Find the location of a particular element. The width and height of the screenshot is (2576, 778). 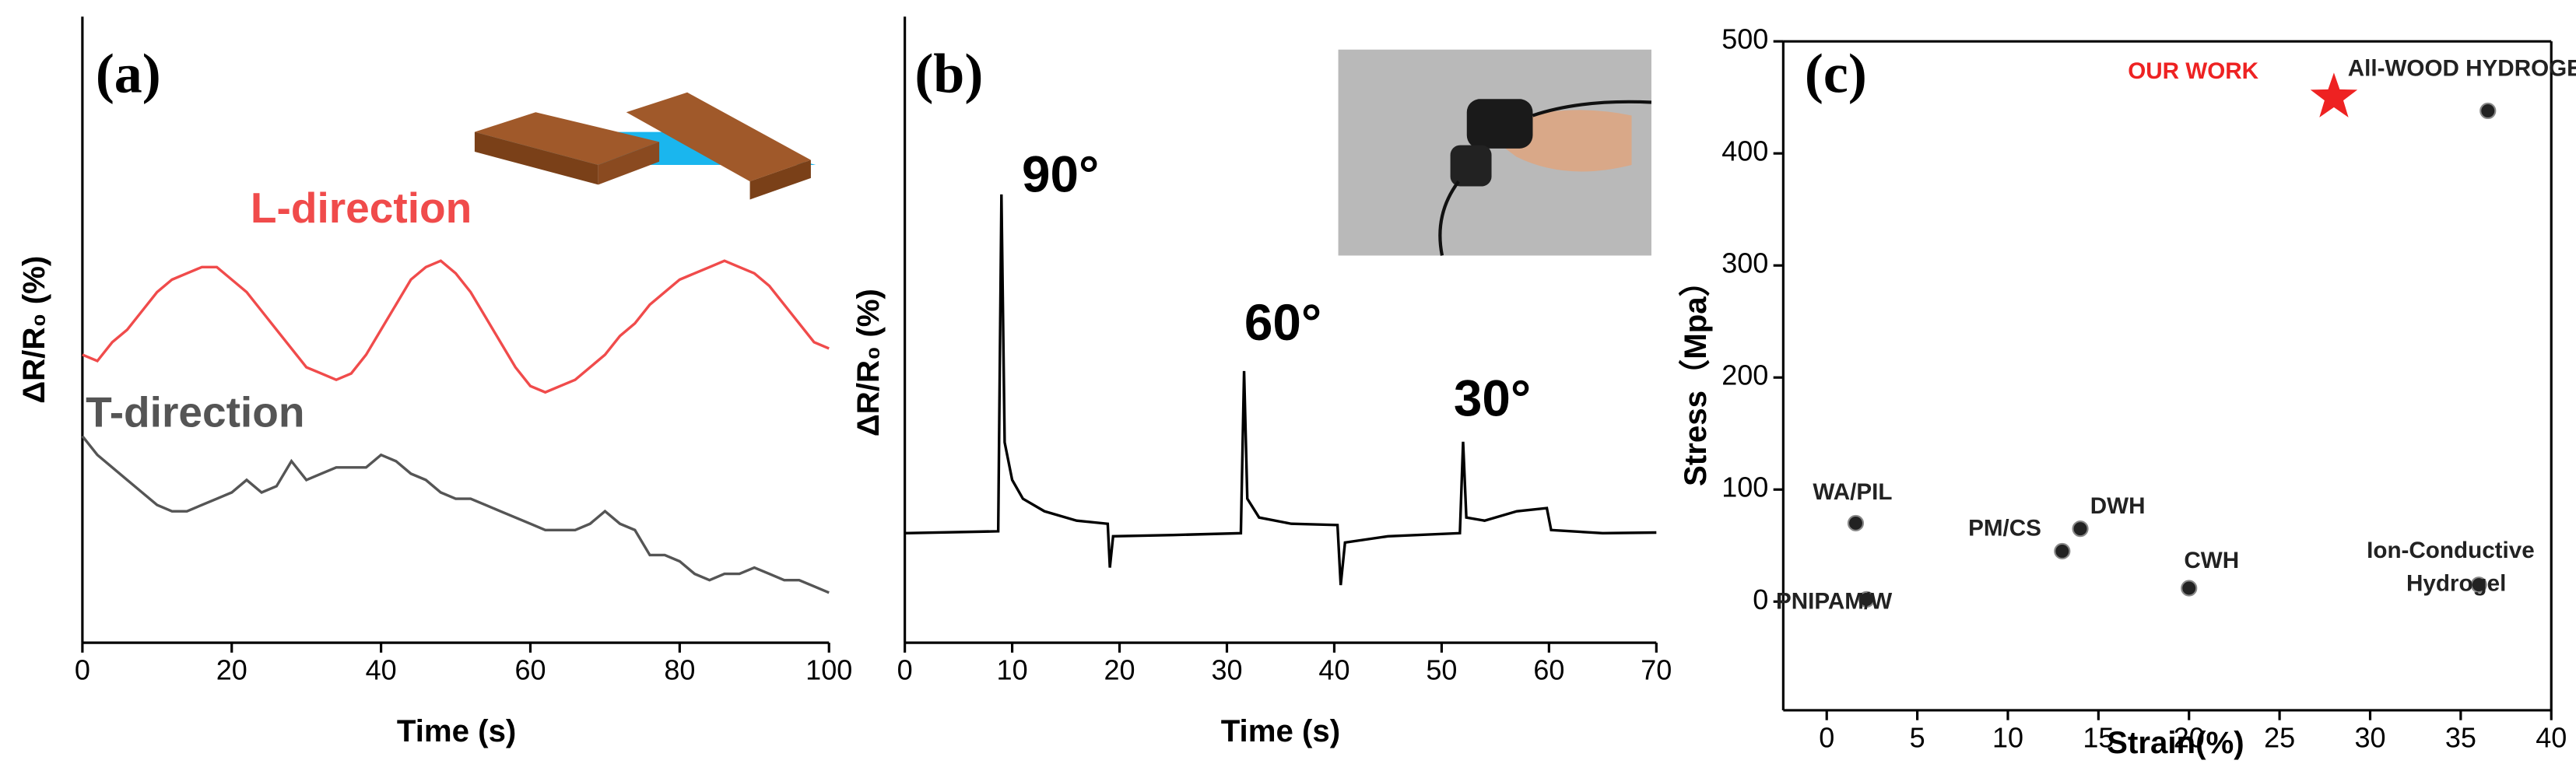

annotation: 90° is located at coordinates (1061, 174).